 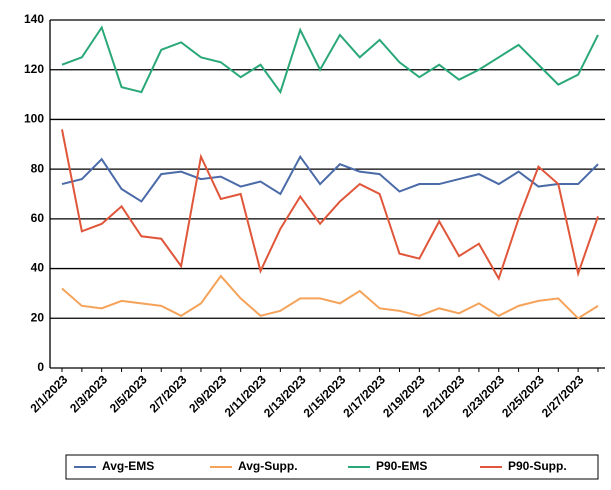 I want to click on y-tick-label: 0, so click(x=40, y=367).